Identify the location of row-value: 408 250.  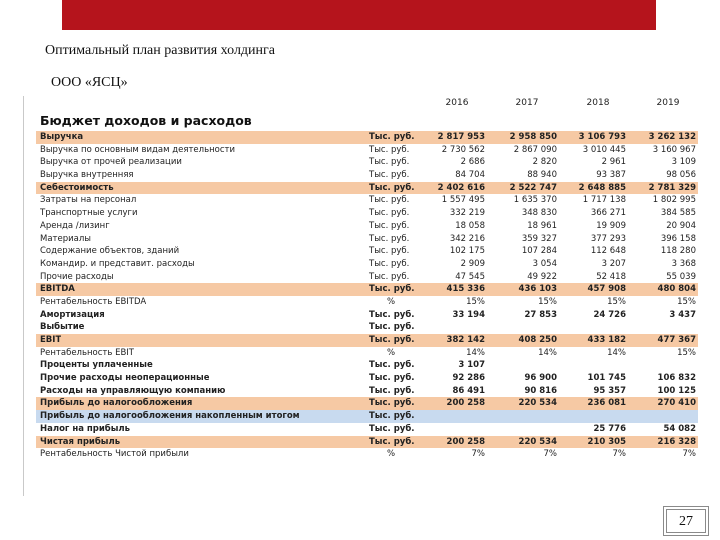
(537, 340).